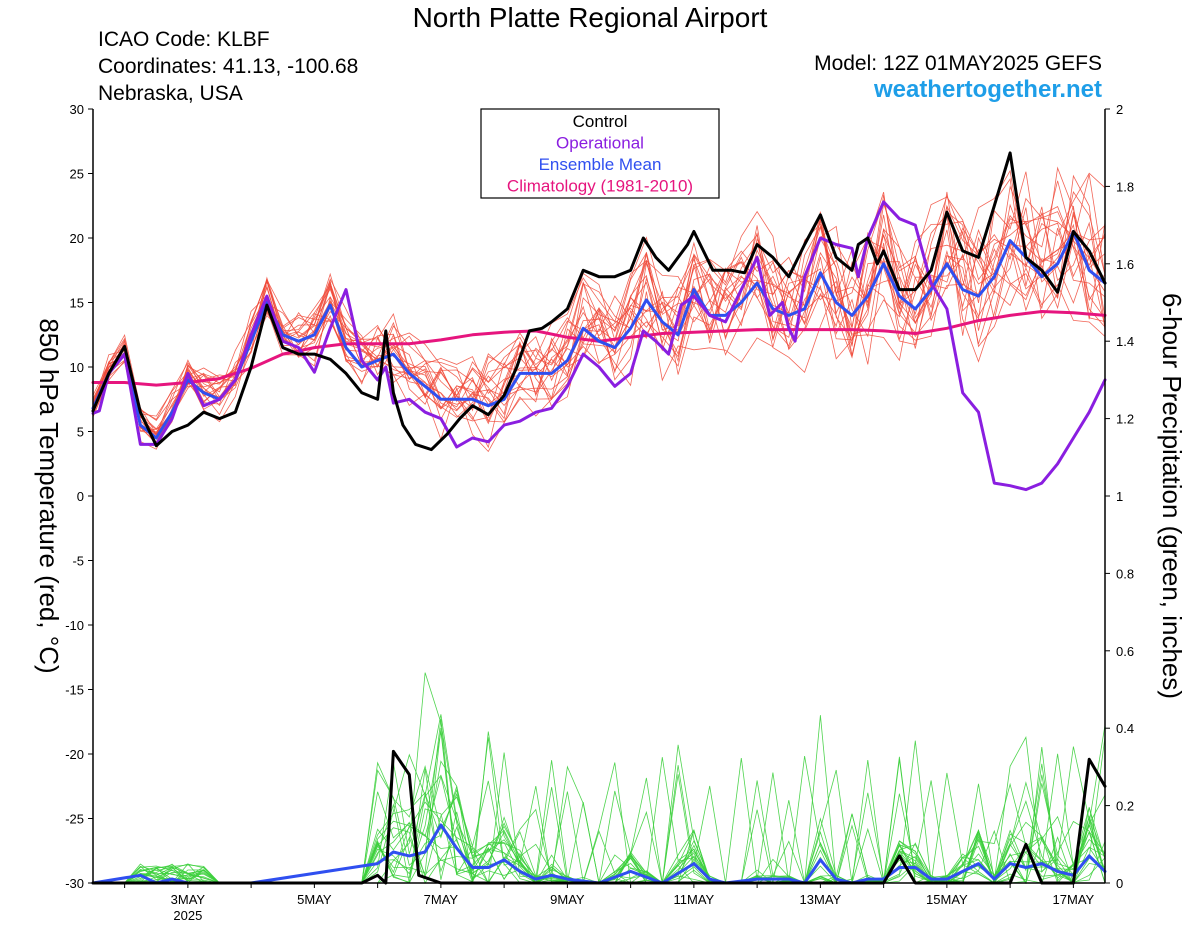  I want to click on left-tick-label: -25, so click(74, 819).